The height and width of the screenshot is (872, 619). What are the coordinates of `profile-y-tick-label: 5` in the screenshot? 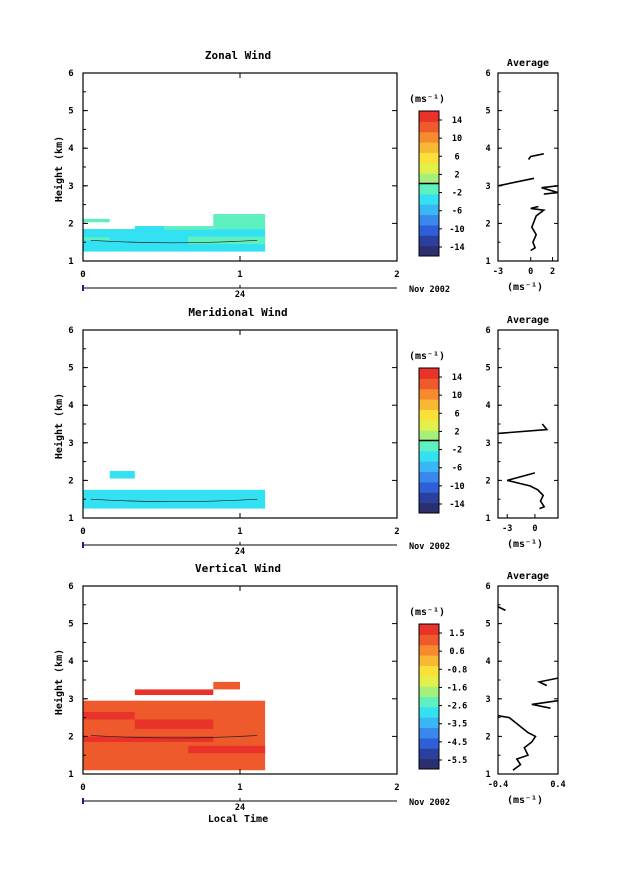 It's located at (487, 112).